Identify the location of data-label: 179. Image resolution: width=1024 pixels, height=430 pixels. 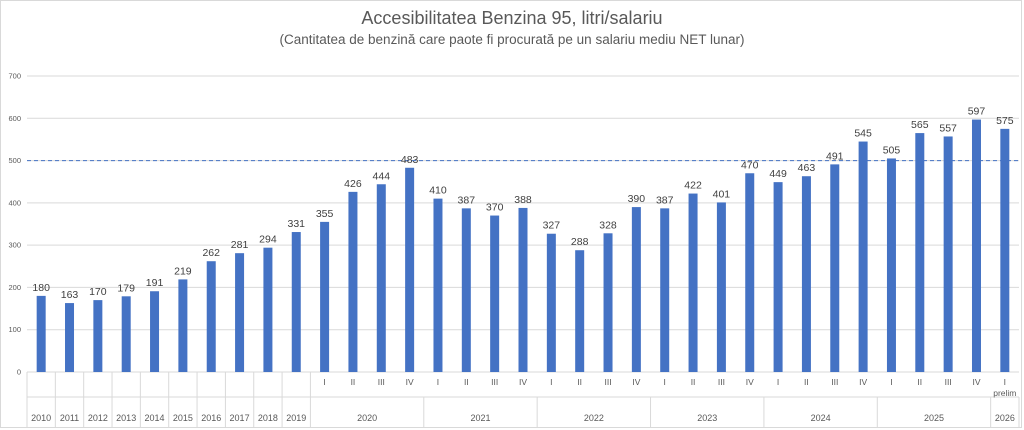
(126, 288).